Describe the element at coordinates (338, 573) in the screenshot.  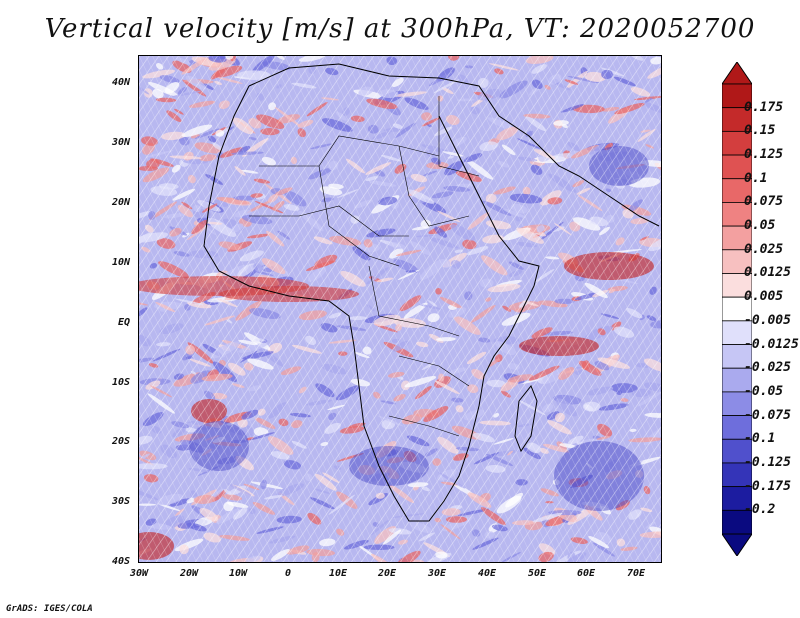
I see `lon-tick-label: 10E` at that location.